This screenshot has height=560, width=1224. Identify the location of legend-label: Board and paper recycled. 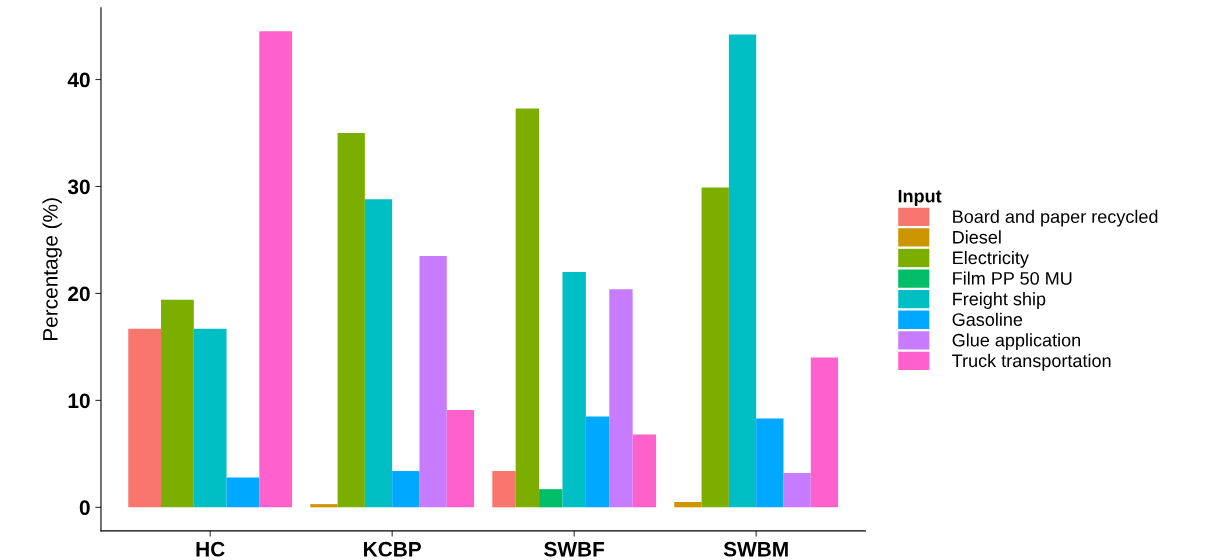
(1055, 218).